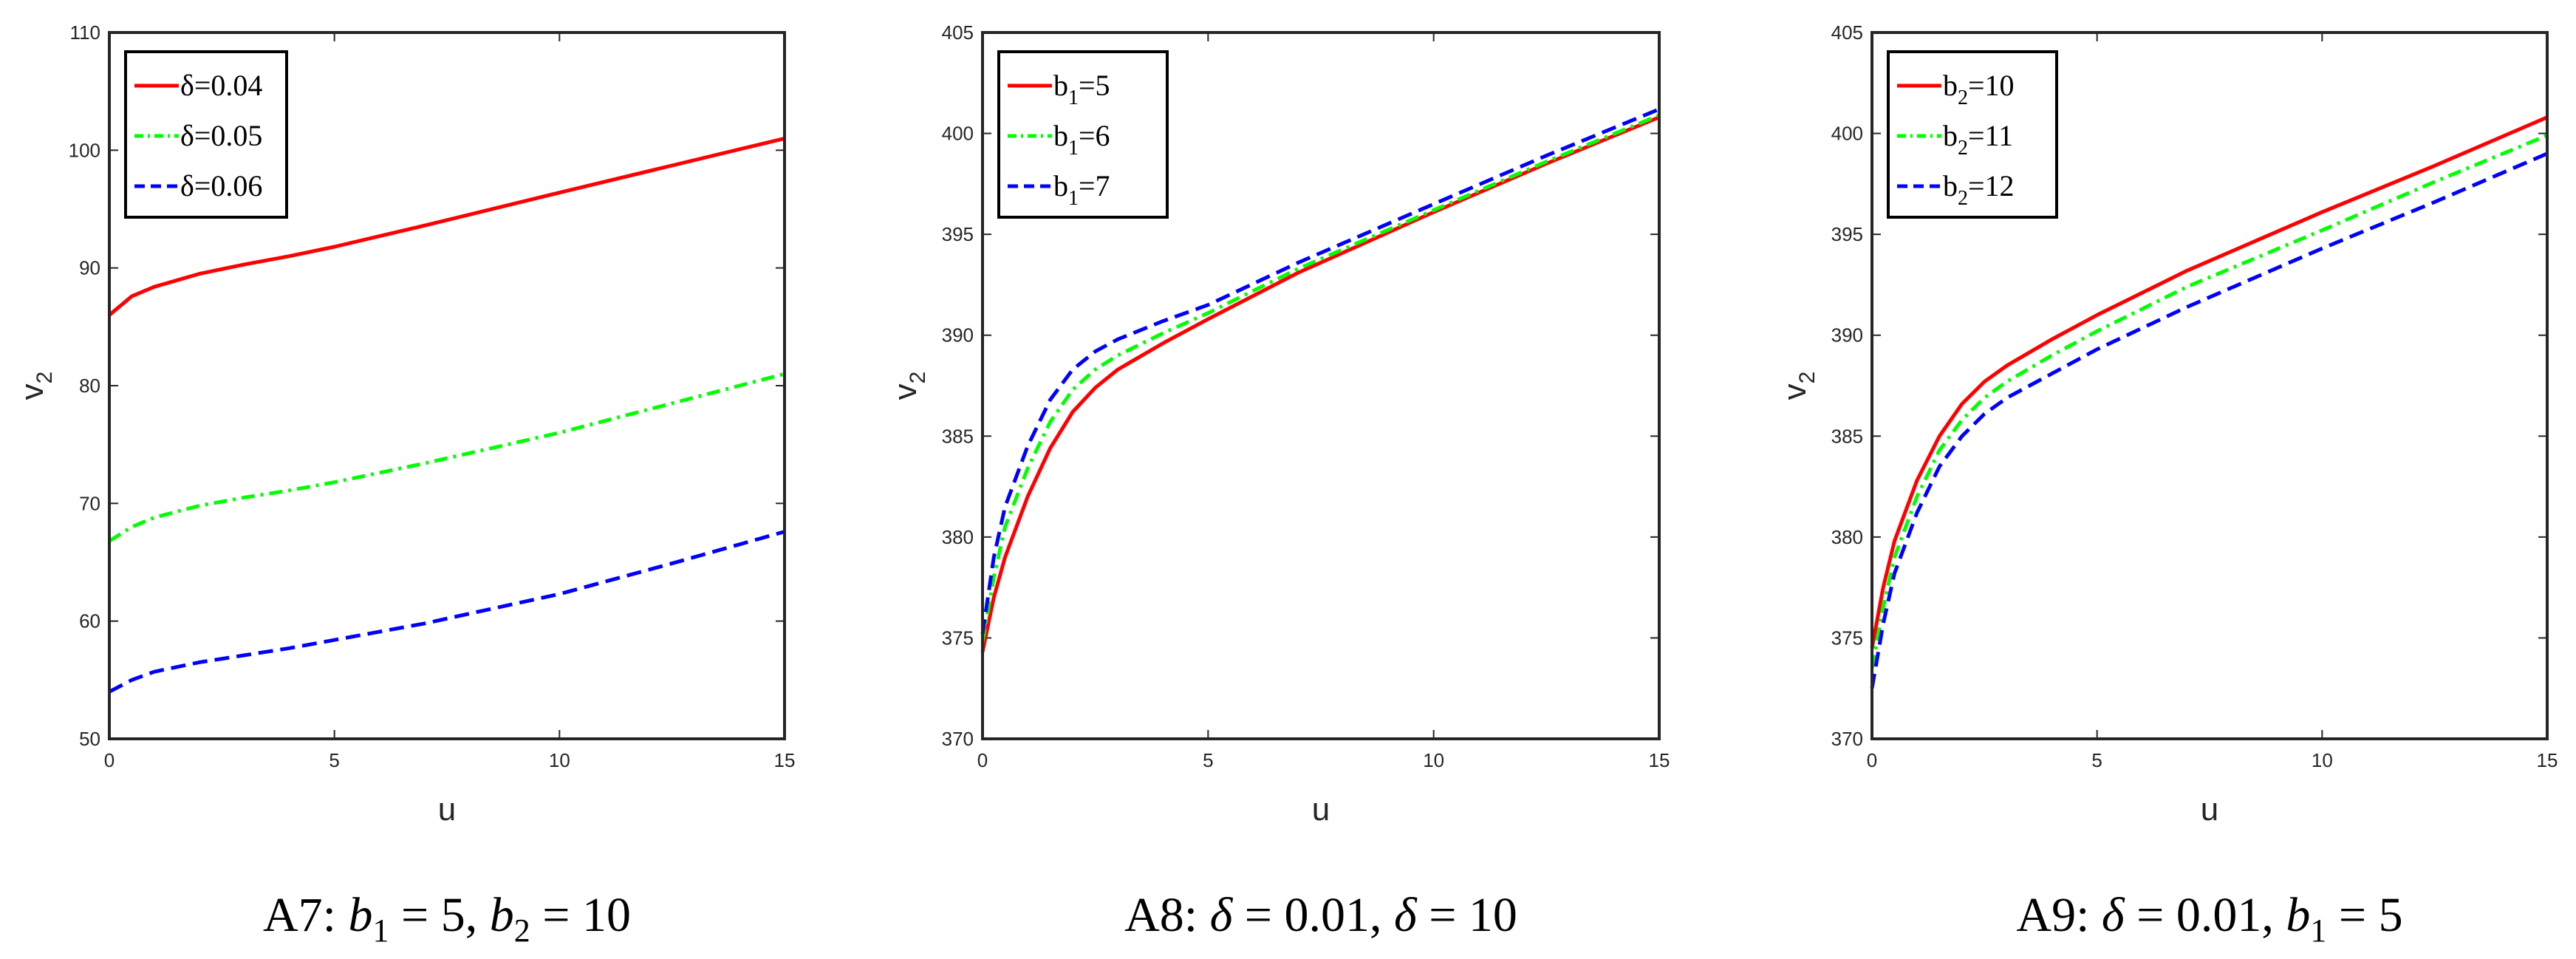 This screenshot has width=2576, height=959. I want to click on legend-label-2: b1=6, so click(1081, 139).